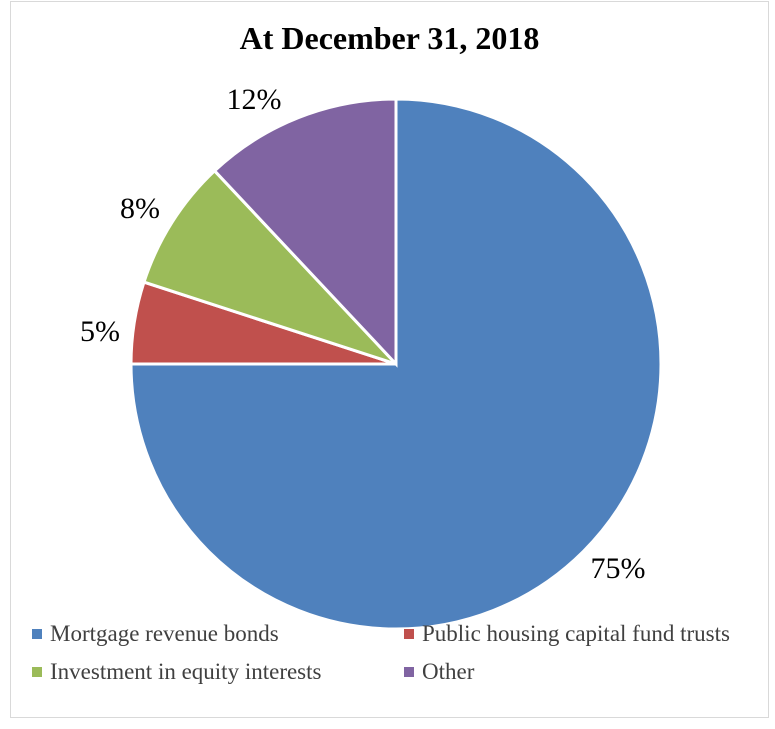  What do you see at coordinates (618, 568) in the screenshot?
I see `slice-label-1: 75%` at bounding box center [618, 568].